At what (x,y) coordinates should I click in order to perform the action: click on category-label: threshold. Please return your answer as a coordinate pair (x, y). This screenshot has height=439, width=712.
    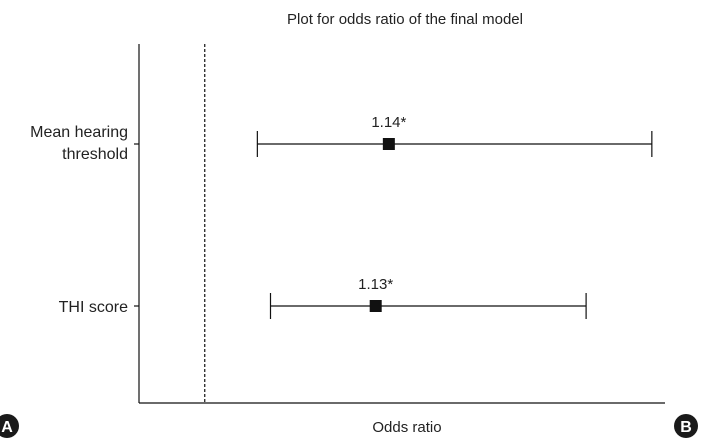
    Looking at the image, I should click on (95, 154).